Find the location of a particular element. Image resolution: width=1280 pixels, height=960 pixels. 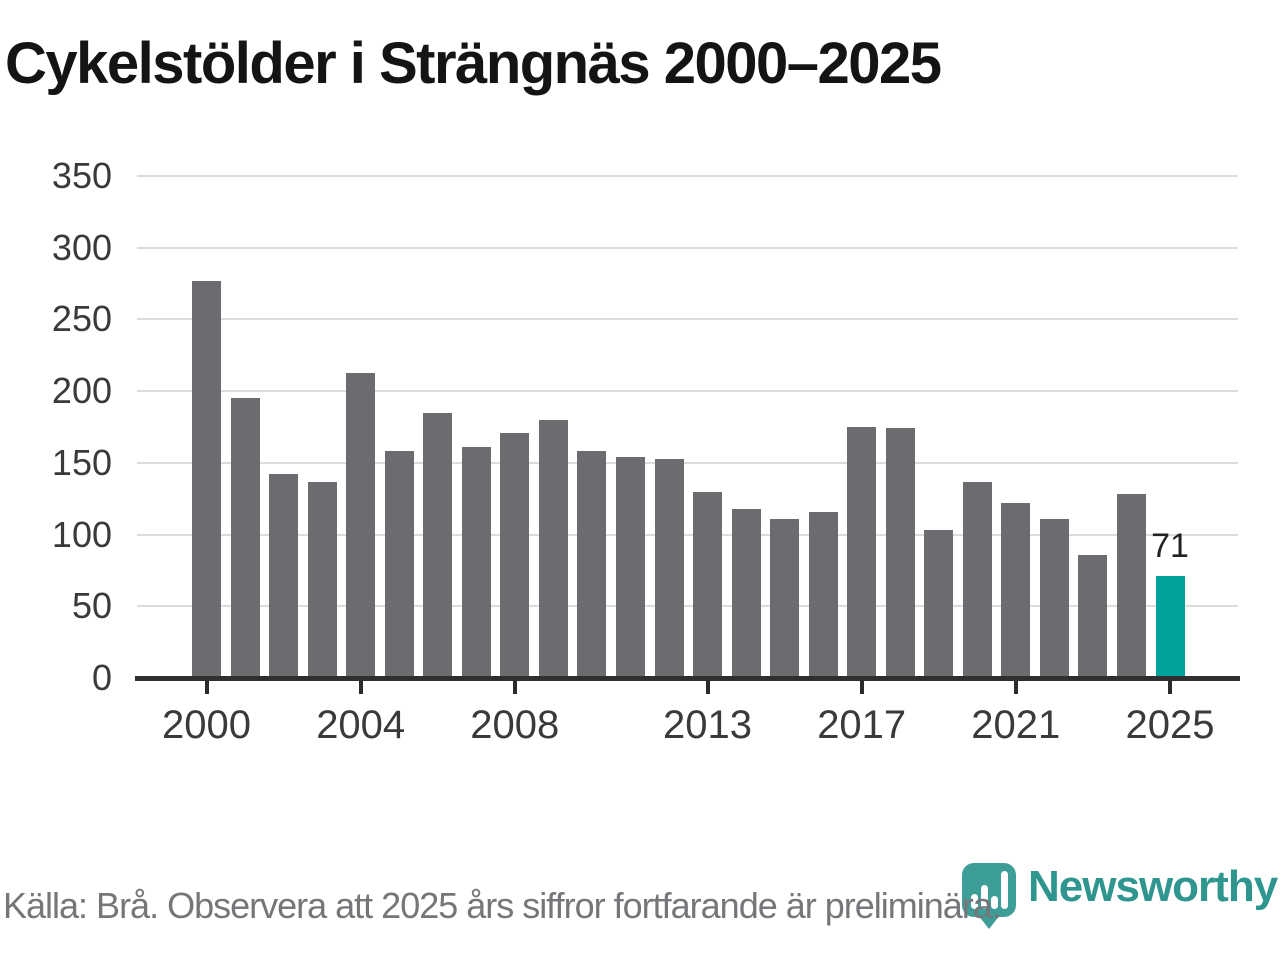

x-tick-label: 2025 is located at coordinates (1170, 725).